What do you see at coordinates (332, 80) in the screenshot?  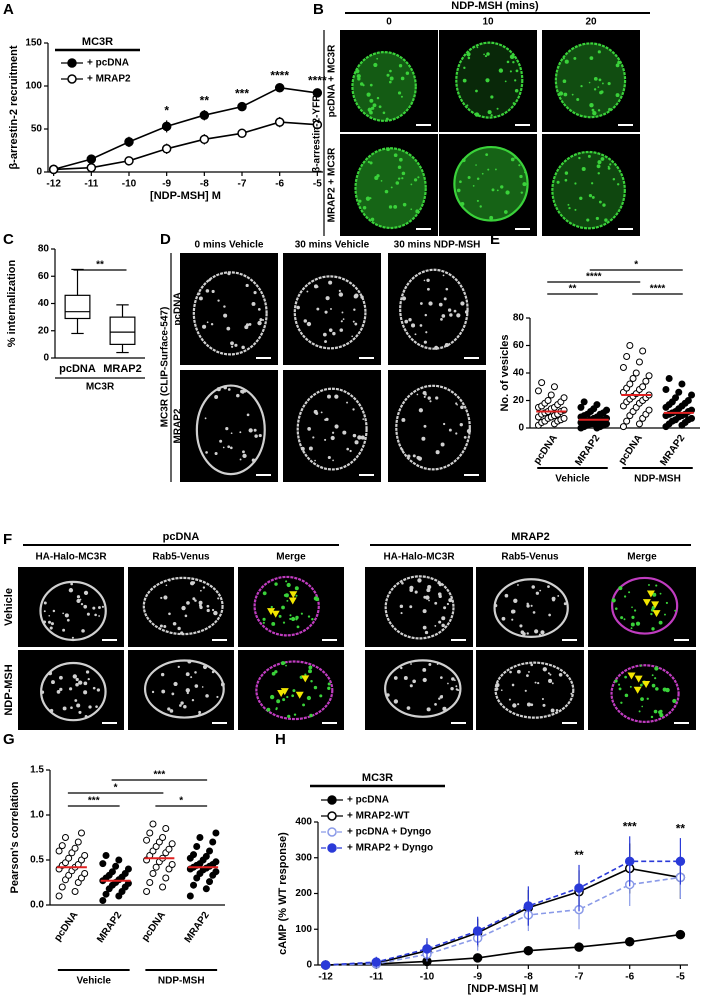 I see `row-label: pcDNA + MC3R` at bounding box center [332, 80].